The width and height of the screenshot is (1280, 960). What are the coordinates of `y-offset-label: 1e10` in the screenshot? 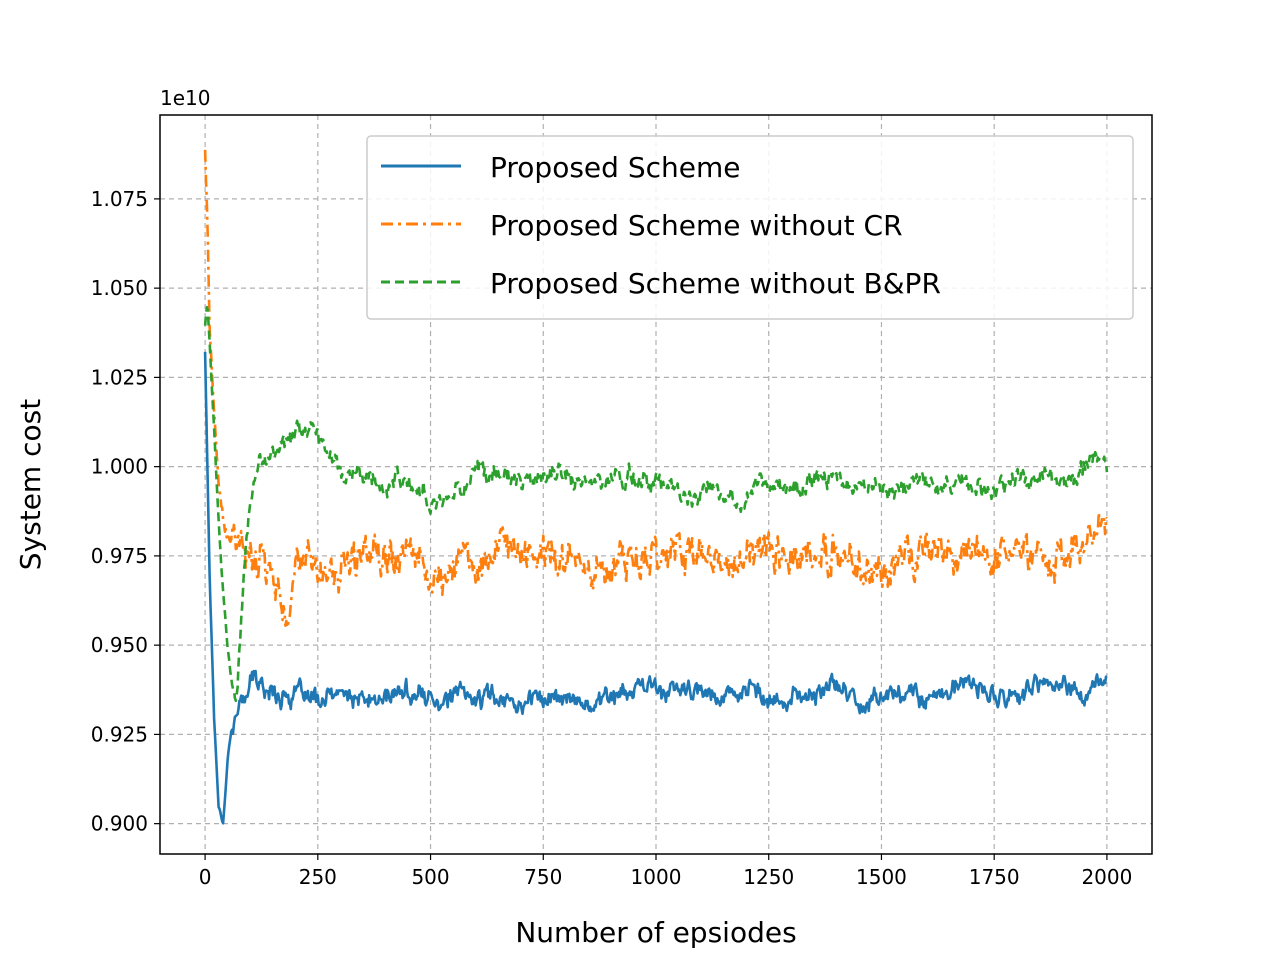 It's located at (185, 98).